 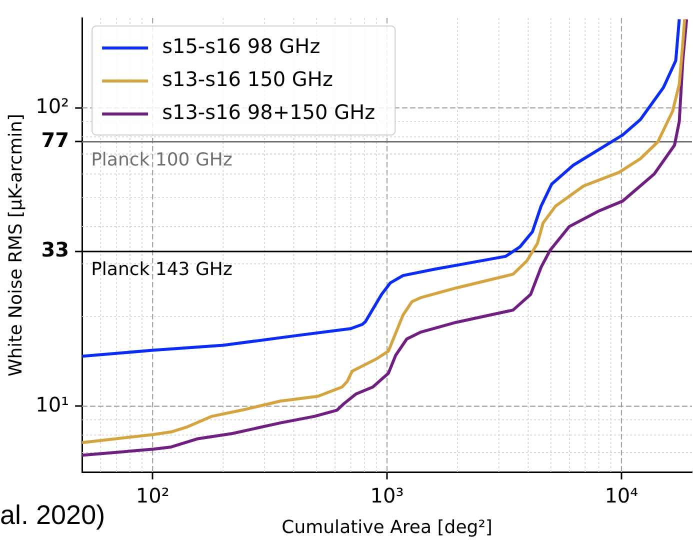 I want to click on y-tick-label: 10¹, so click(x=53, y=404).